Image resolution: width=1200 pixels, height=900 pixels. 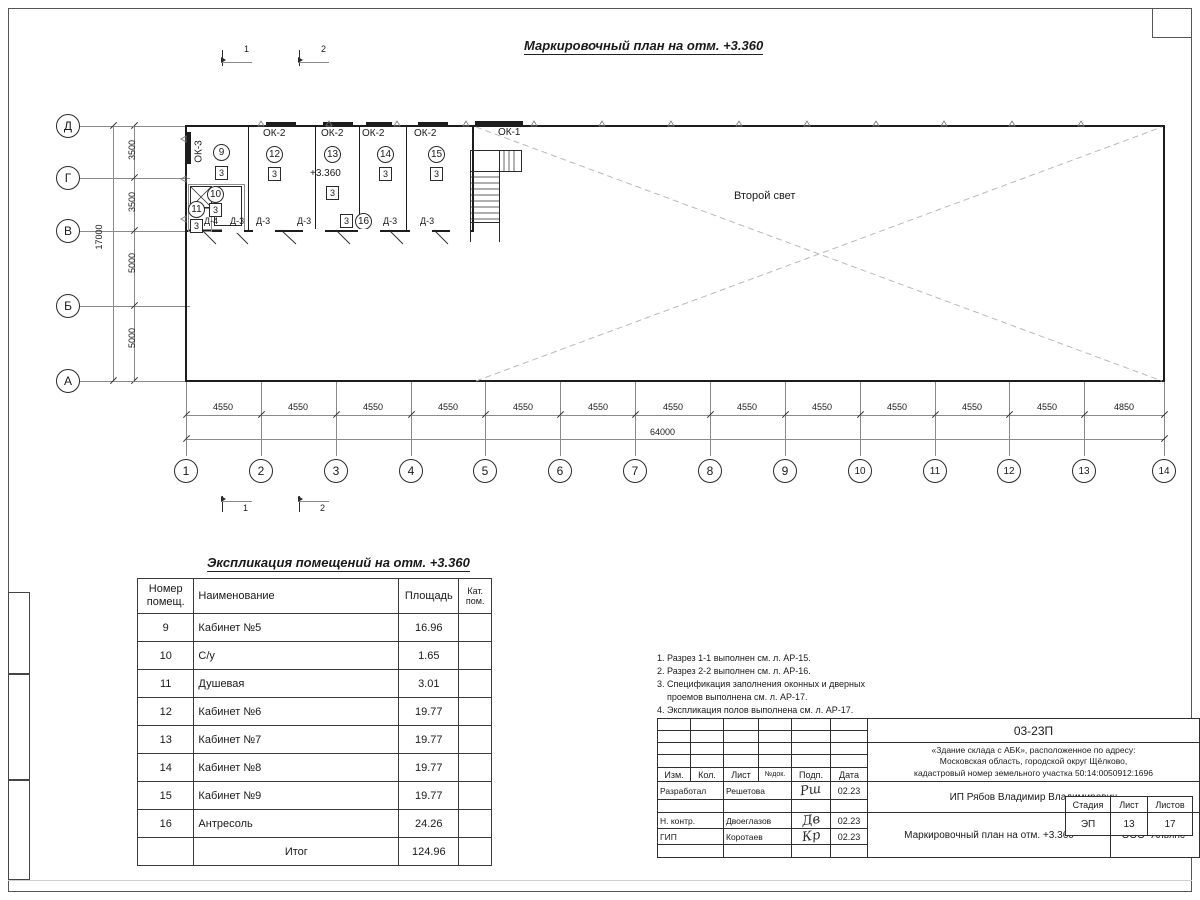 I want to click on axis-label: 12, so click(x=1009, y=471).